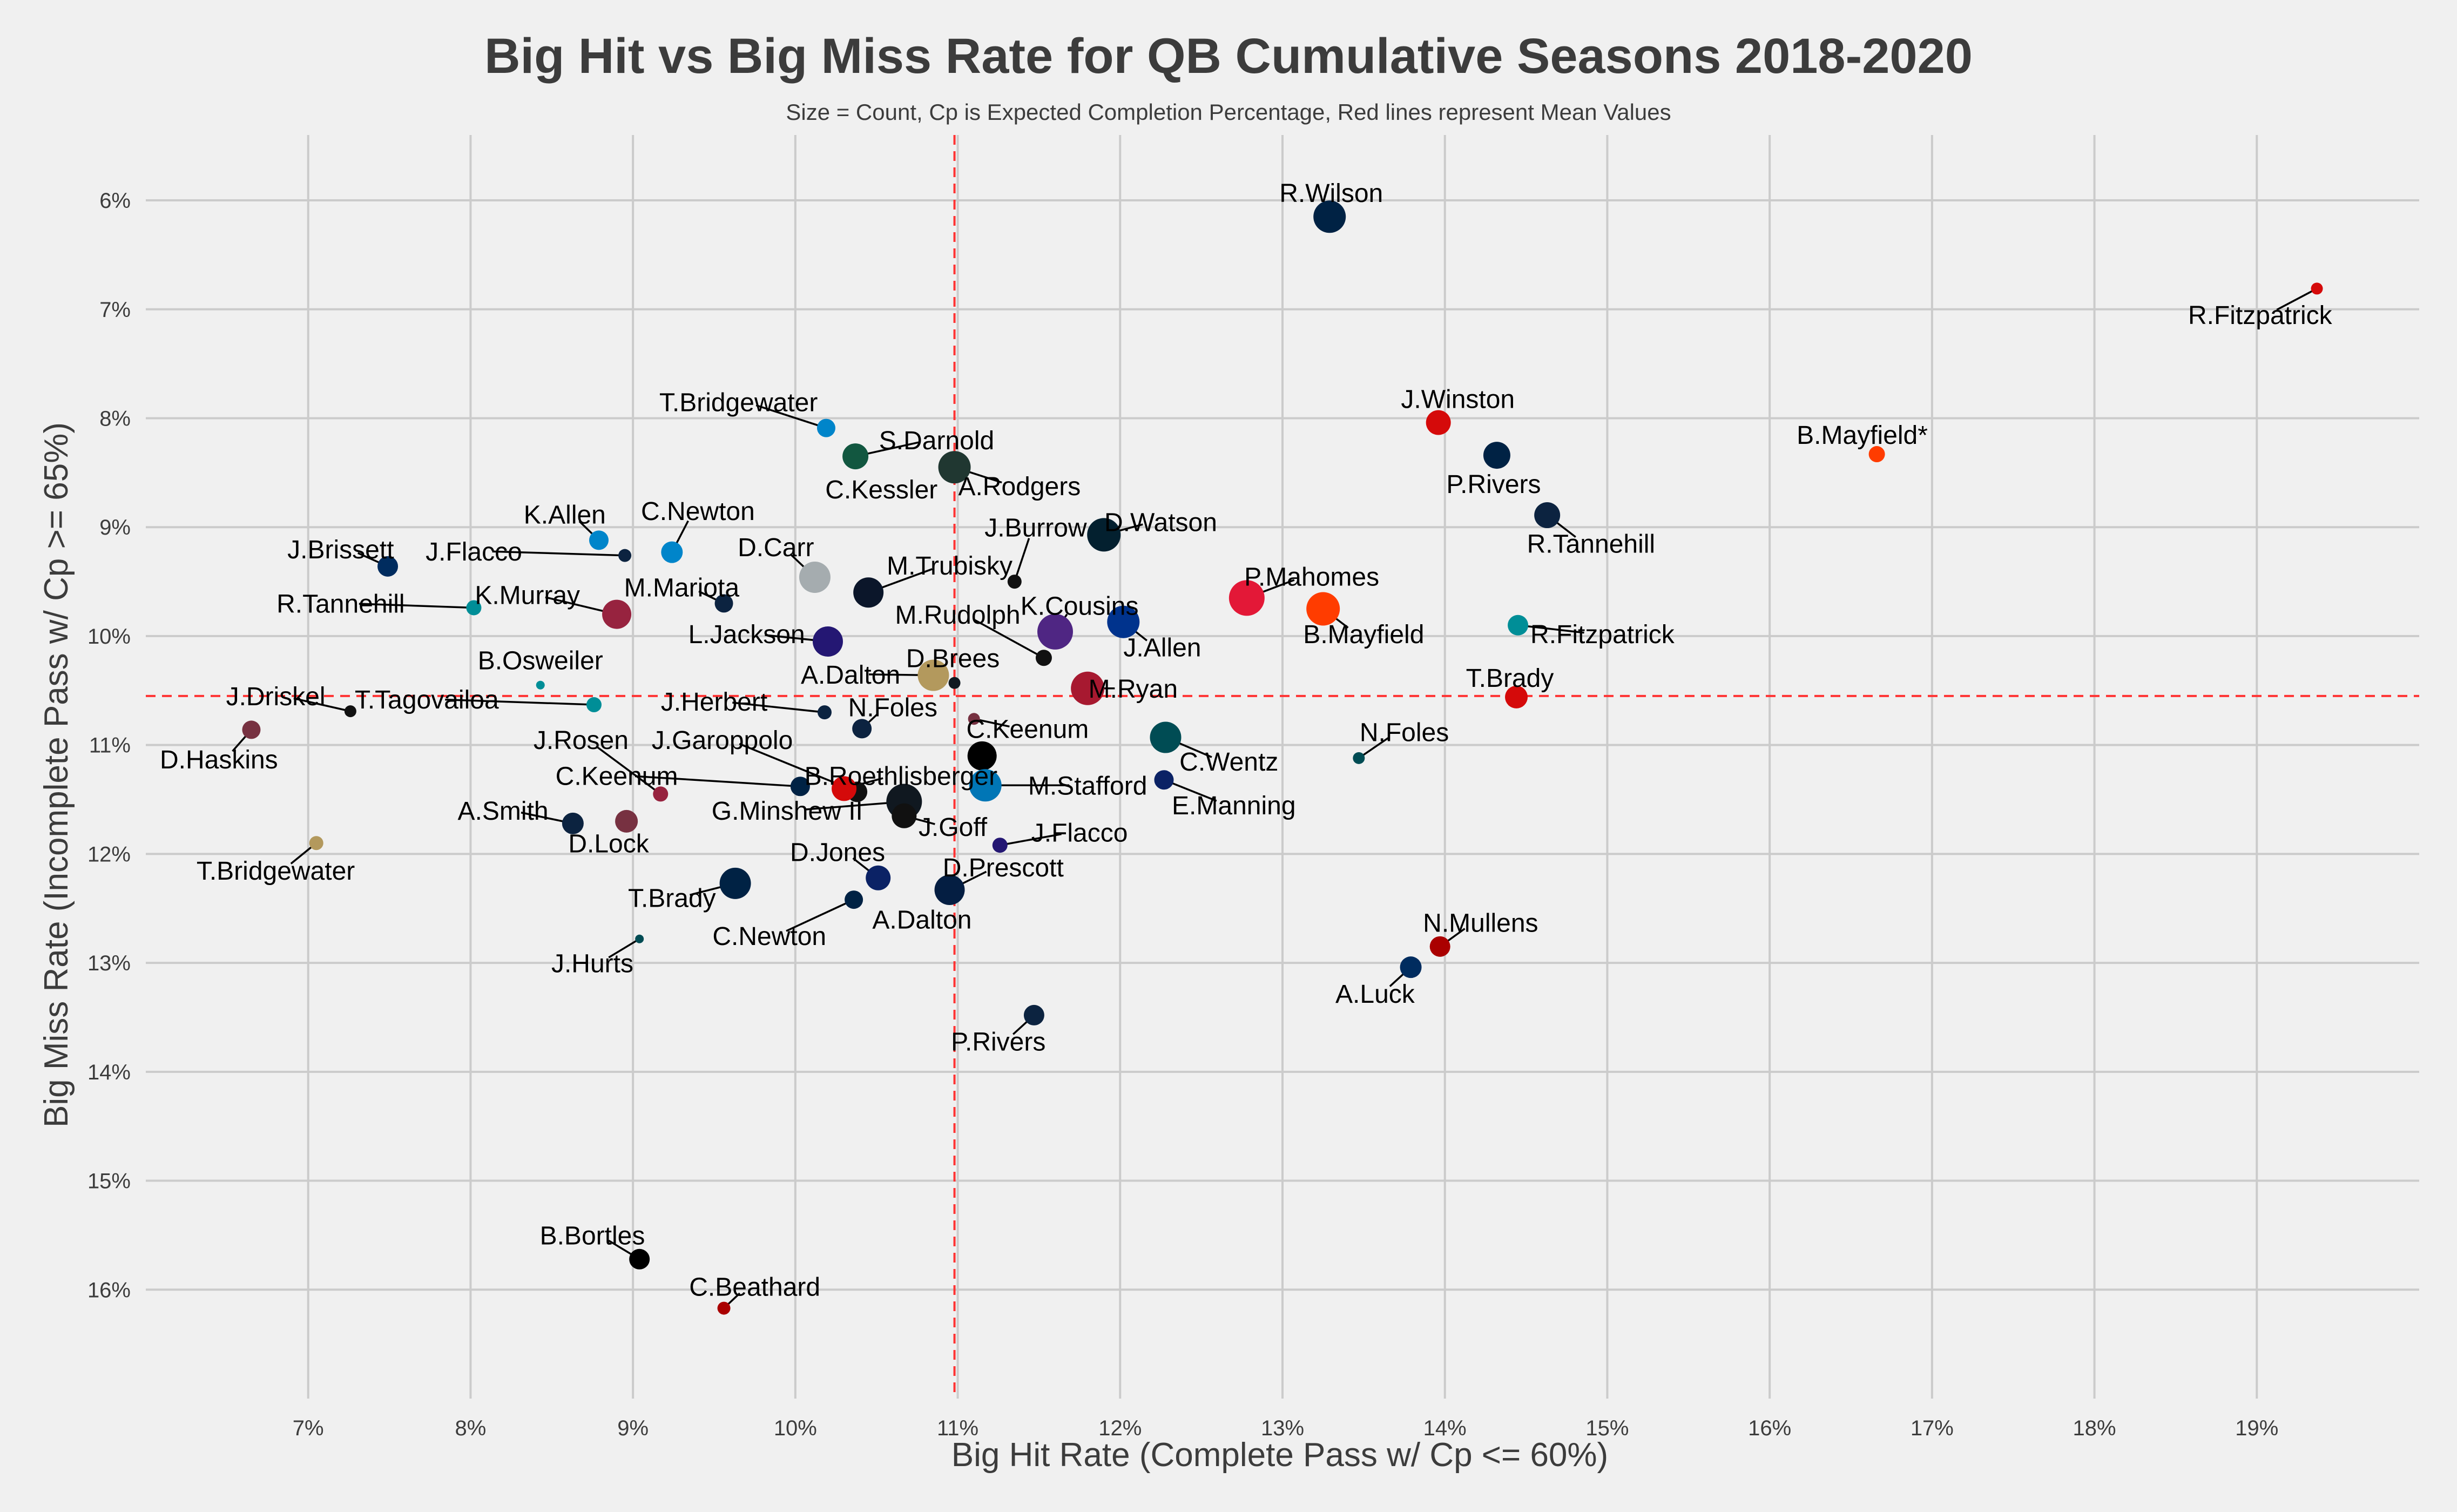 This screenshot has width=2457, height=1512. I want to click on point-label: D.Jones, so click(837, 853).